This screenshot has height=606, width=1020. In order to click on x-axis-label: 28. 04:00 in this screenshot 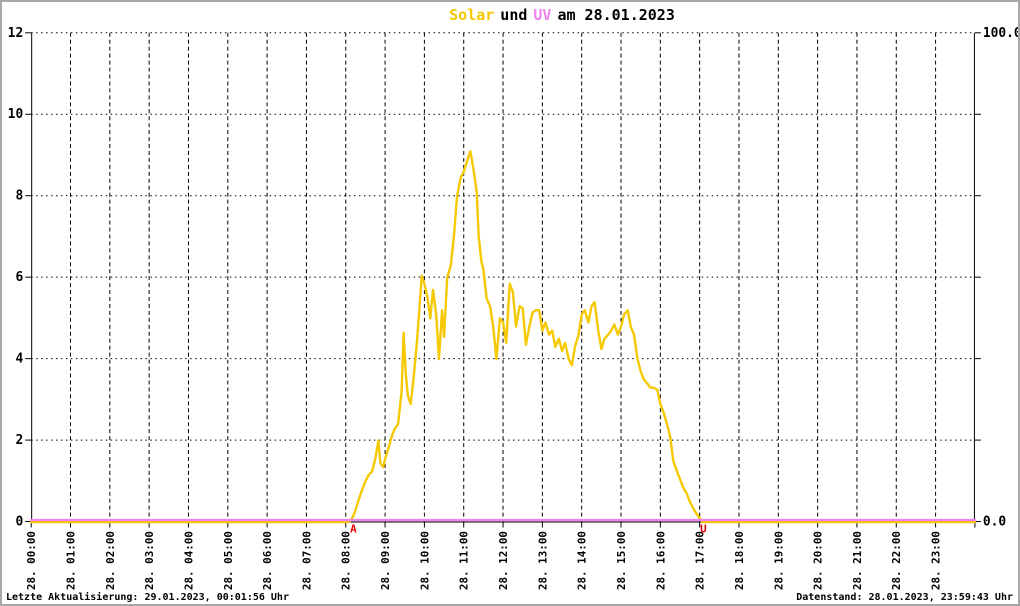, I will do `click(188, 560)`.